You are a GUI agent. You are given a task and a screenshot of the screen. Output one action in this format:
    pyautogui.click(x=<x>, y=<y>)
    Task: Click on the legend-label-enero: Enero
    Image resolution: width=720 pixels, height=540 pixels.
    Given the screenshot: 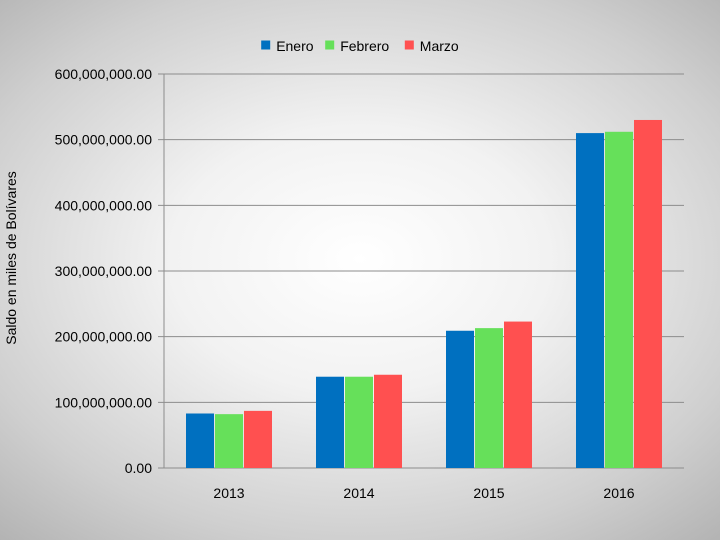 What is the action you would take?
    pyautogui.click(x=295, y=46)
    